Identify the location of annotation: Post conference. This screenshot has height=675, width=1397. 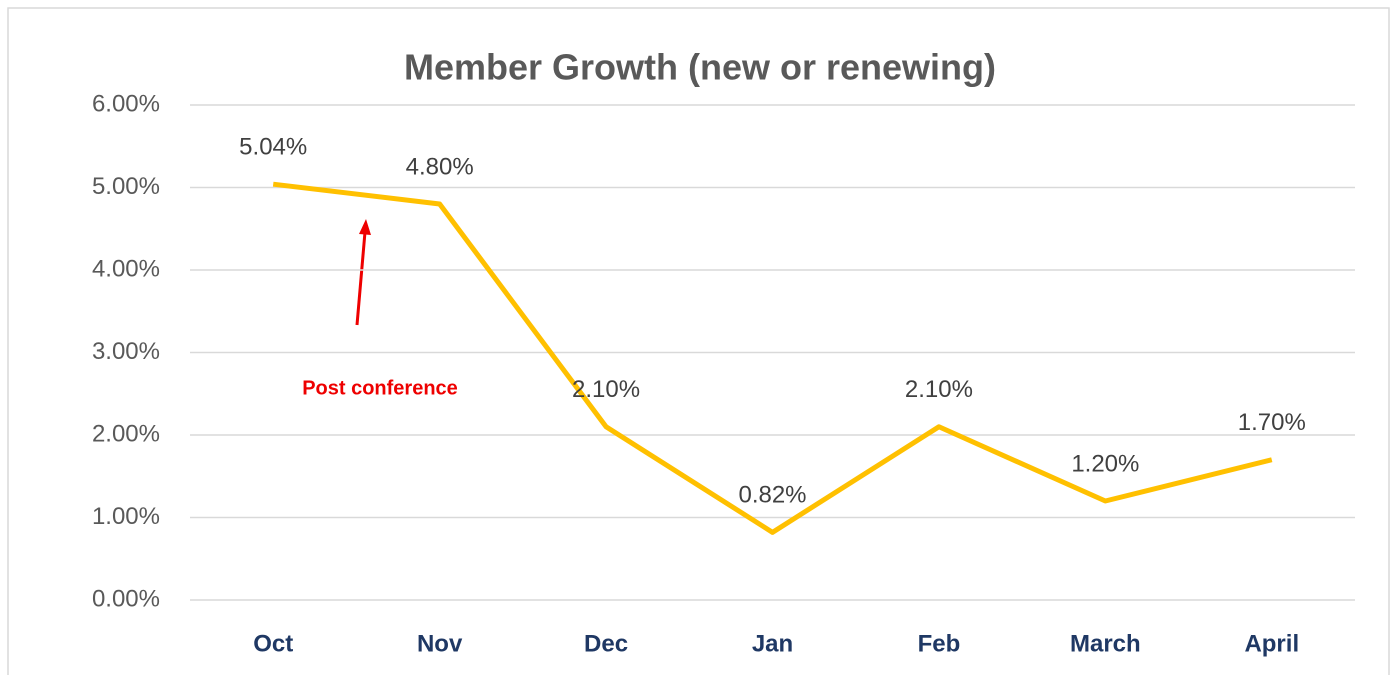
(380, 388).